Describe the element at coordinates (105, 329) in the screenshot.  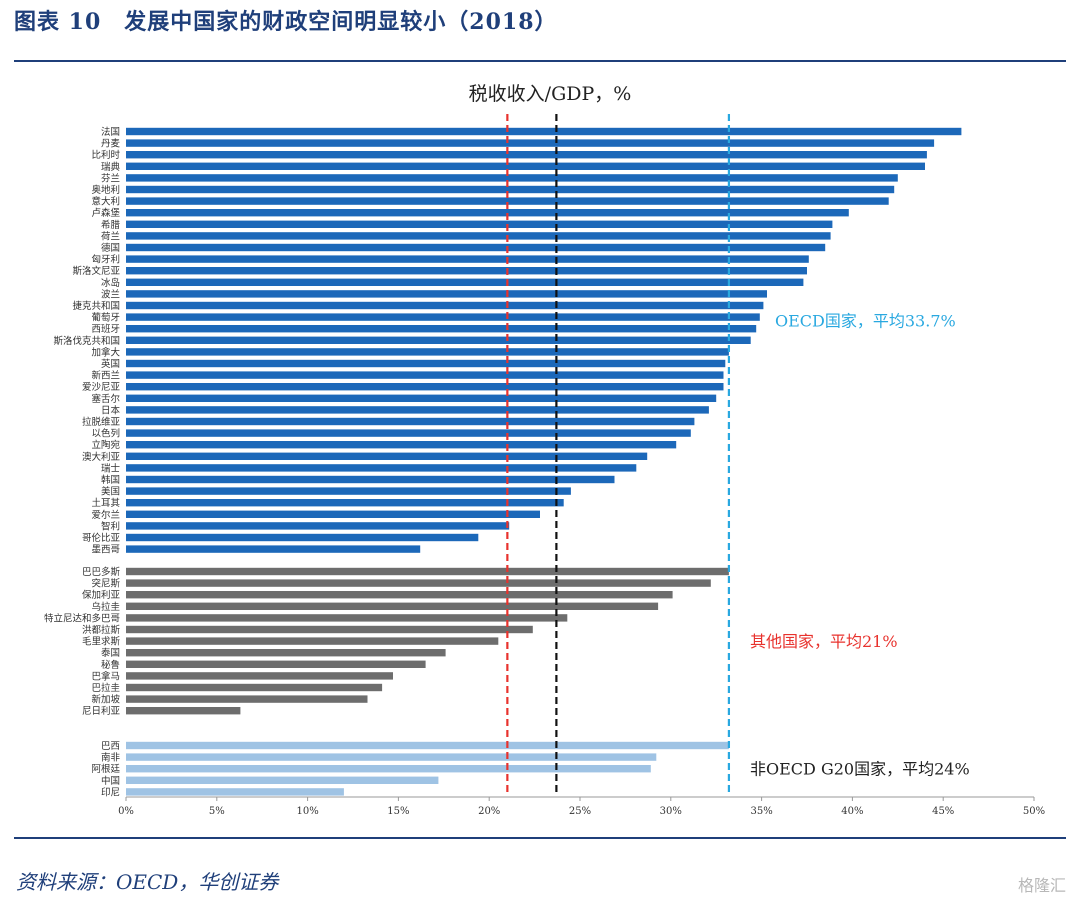
I see `category-label: 西班牙` at that location.